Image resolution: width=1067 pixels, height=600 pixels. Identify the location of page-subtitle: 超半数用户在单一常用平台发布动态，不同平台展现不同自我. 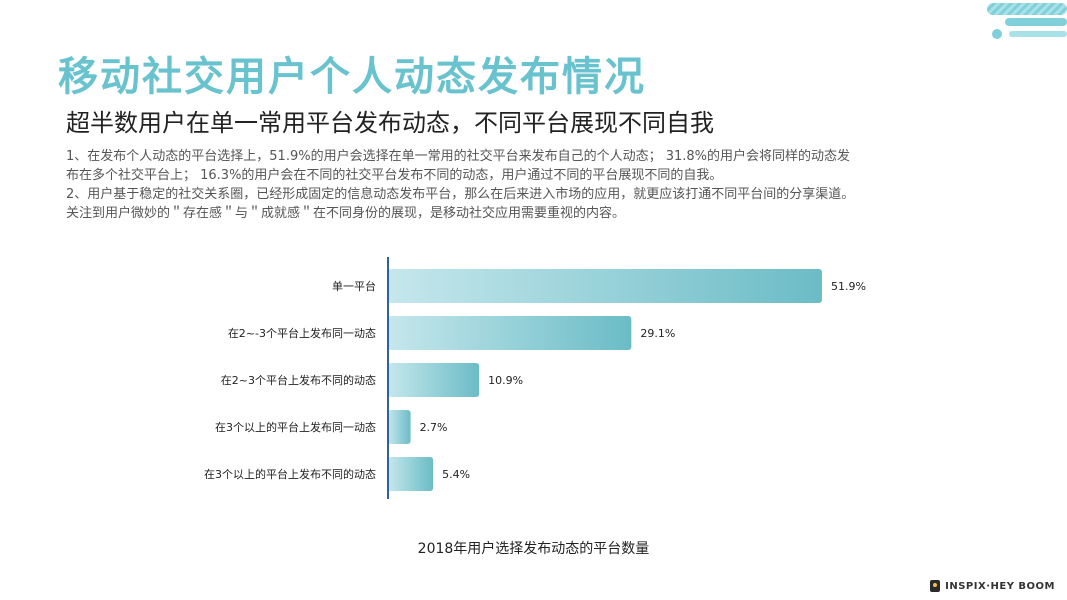
(390, 123).